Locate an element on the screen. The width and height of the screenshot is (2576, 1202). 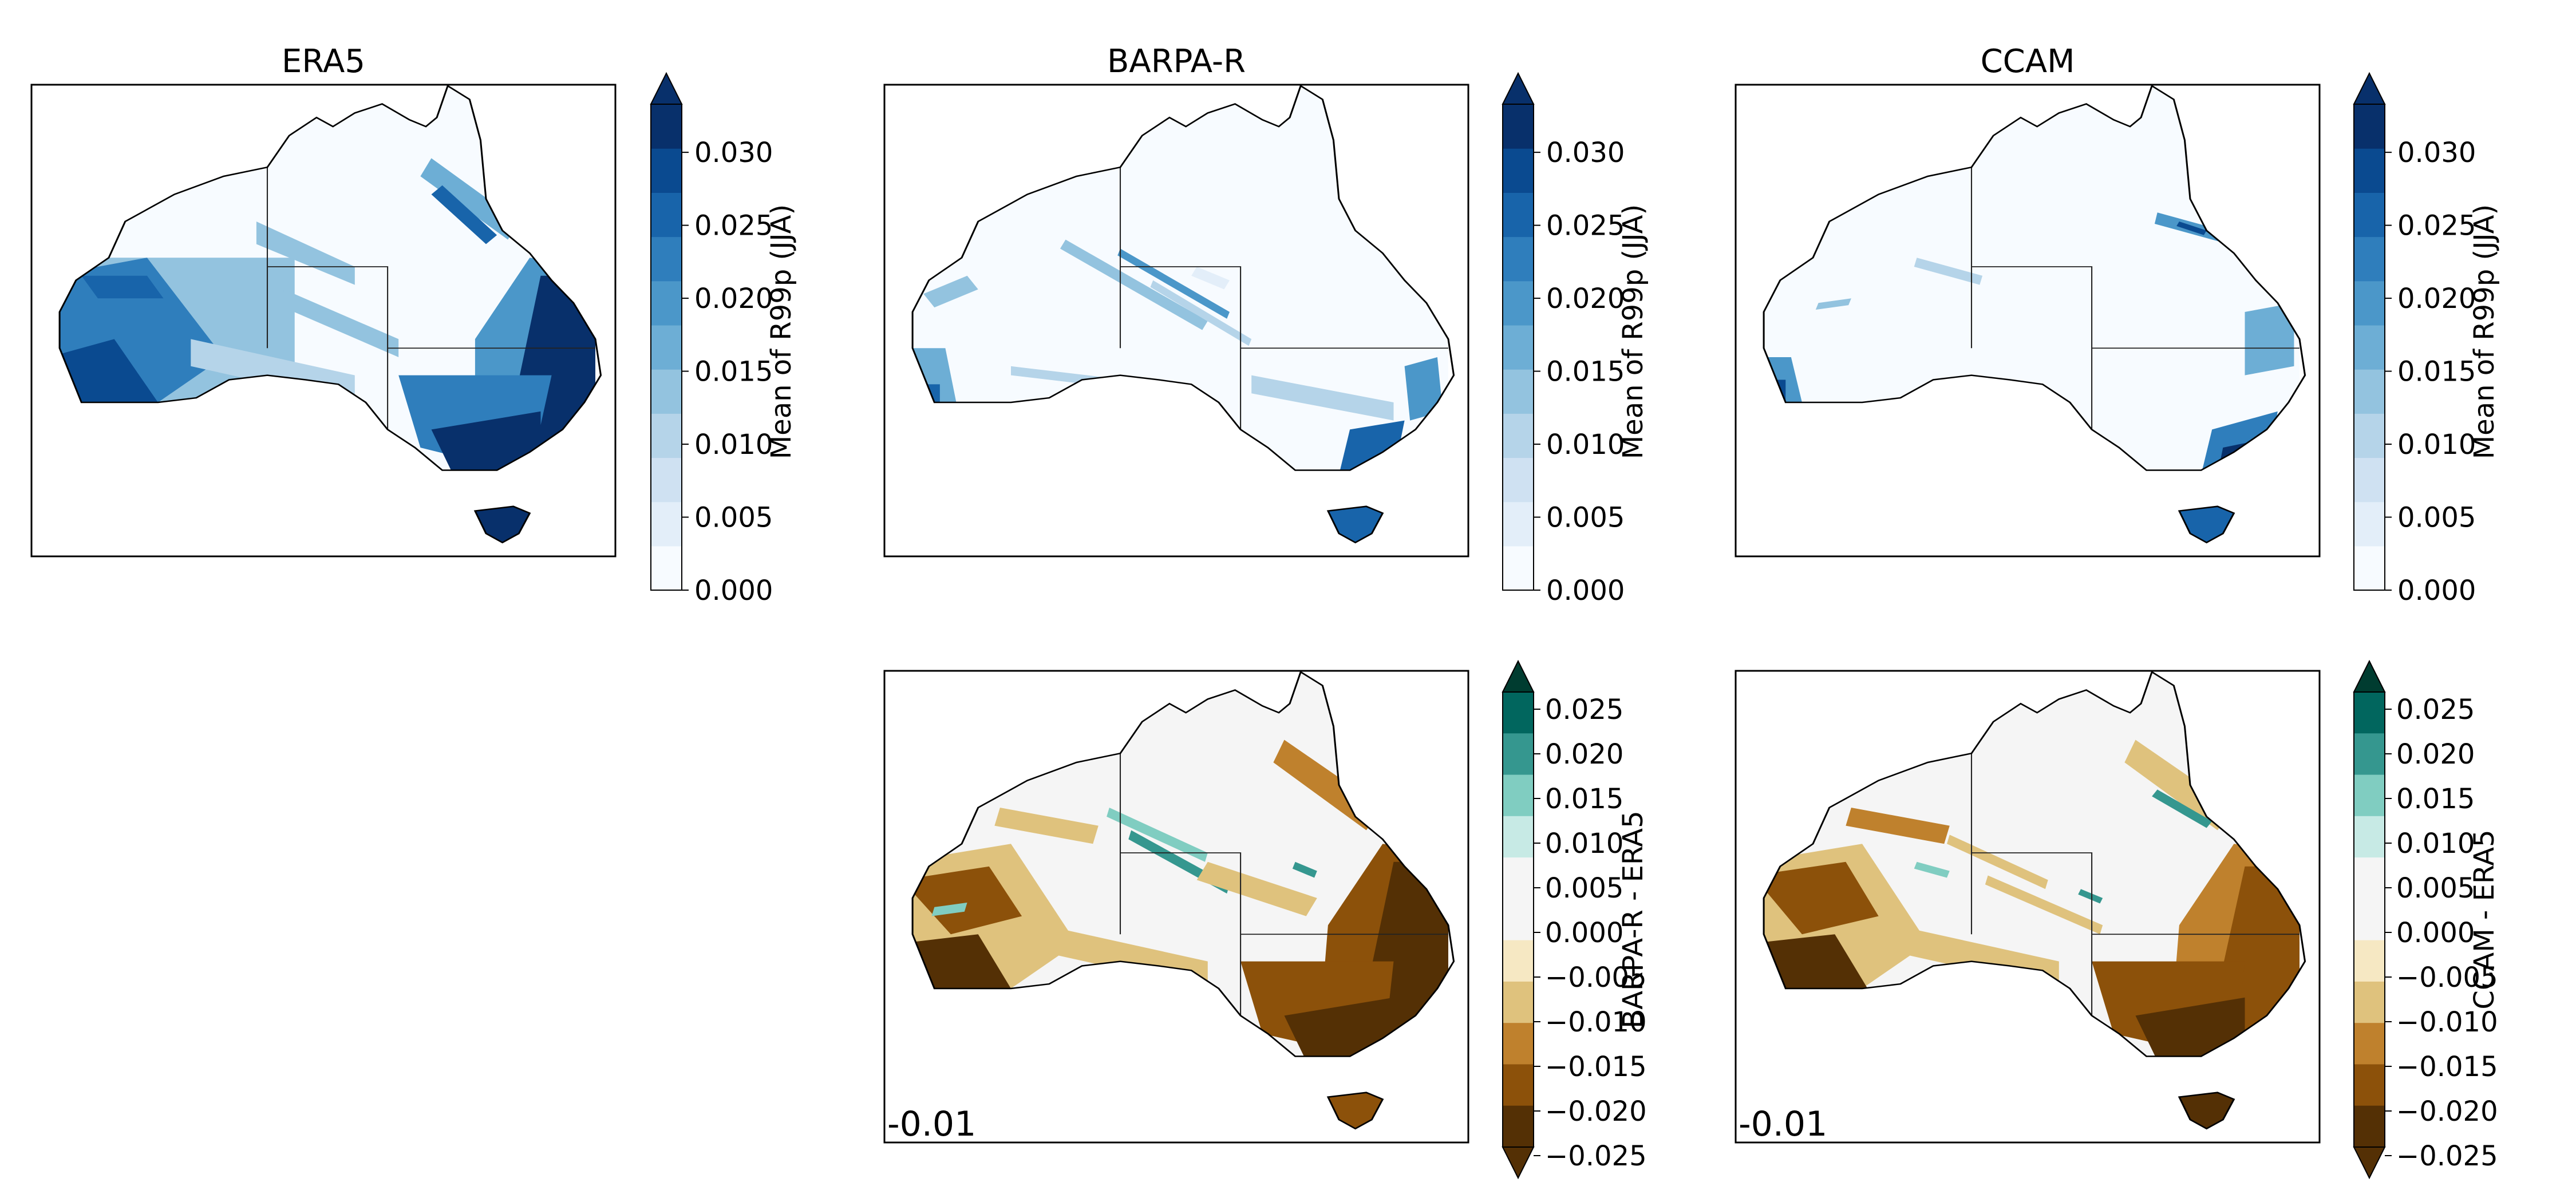
map-panel-ccam-diff: -0.01 is located at coordinates (2028, 907).